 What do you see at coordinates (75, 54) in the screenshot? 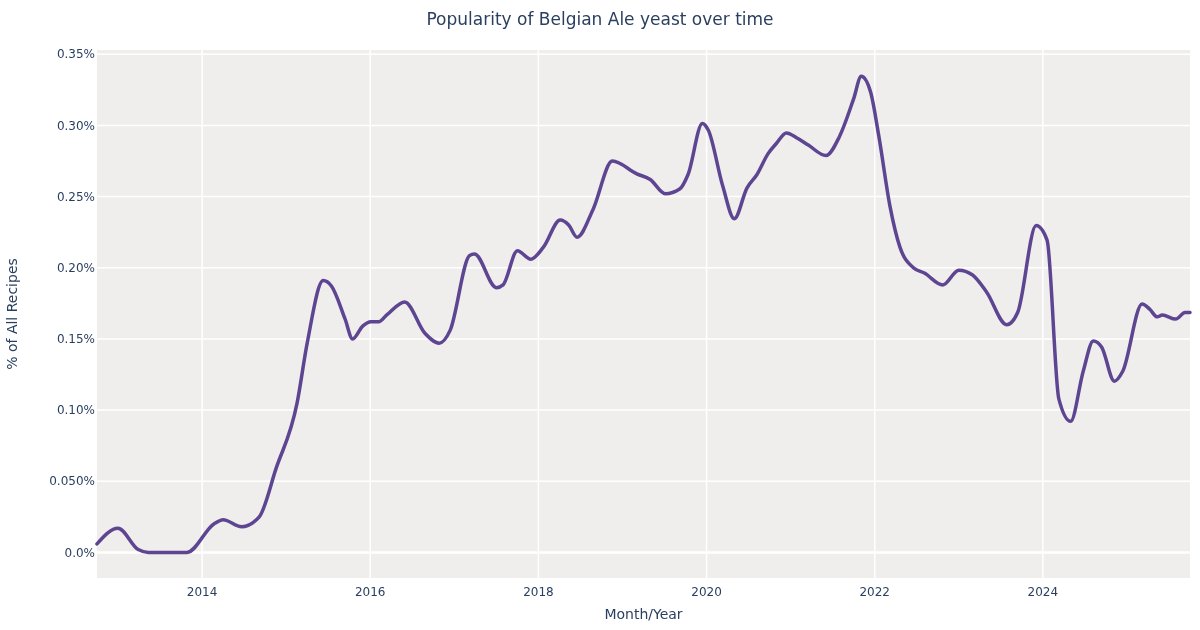
I see `y-tick-label: 0.35%` at bounding box center [75, 54].